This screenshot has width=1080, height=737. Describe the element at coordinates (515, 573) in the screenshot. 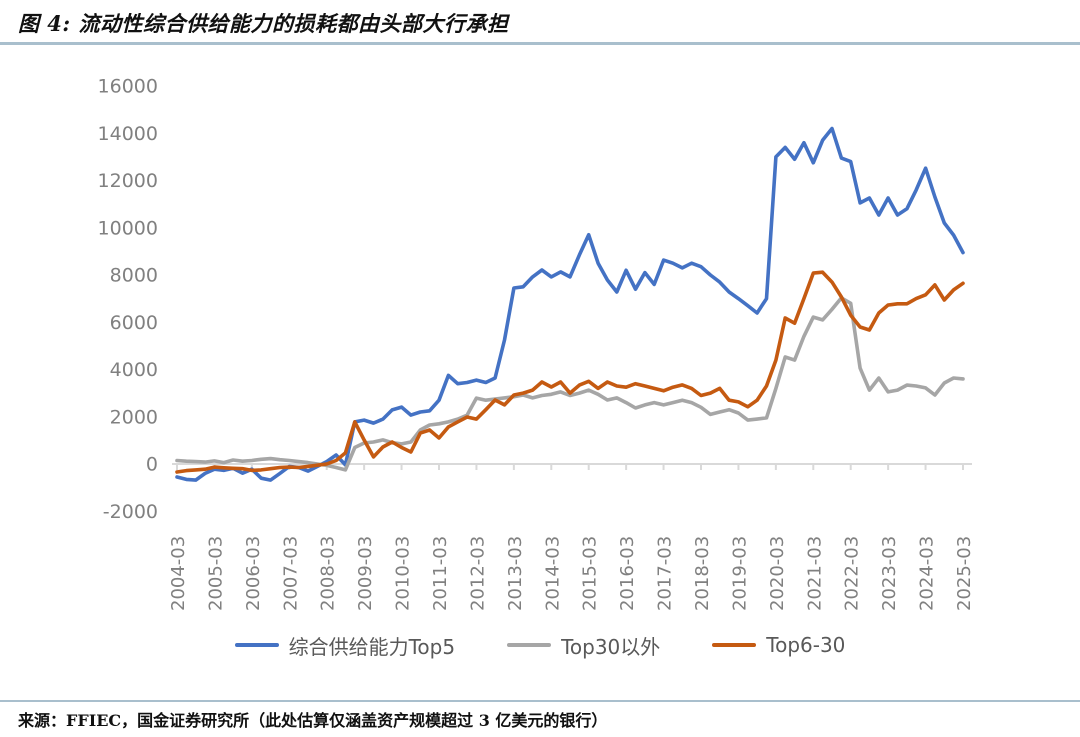

I see `x-tick-label: 2013-03` at that location.